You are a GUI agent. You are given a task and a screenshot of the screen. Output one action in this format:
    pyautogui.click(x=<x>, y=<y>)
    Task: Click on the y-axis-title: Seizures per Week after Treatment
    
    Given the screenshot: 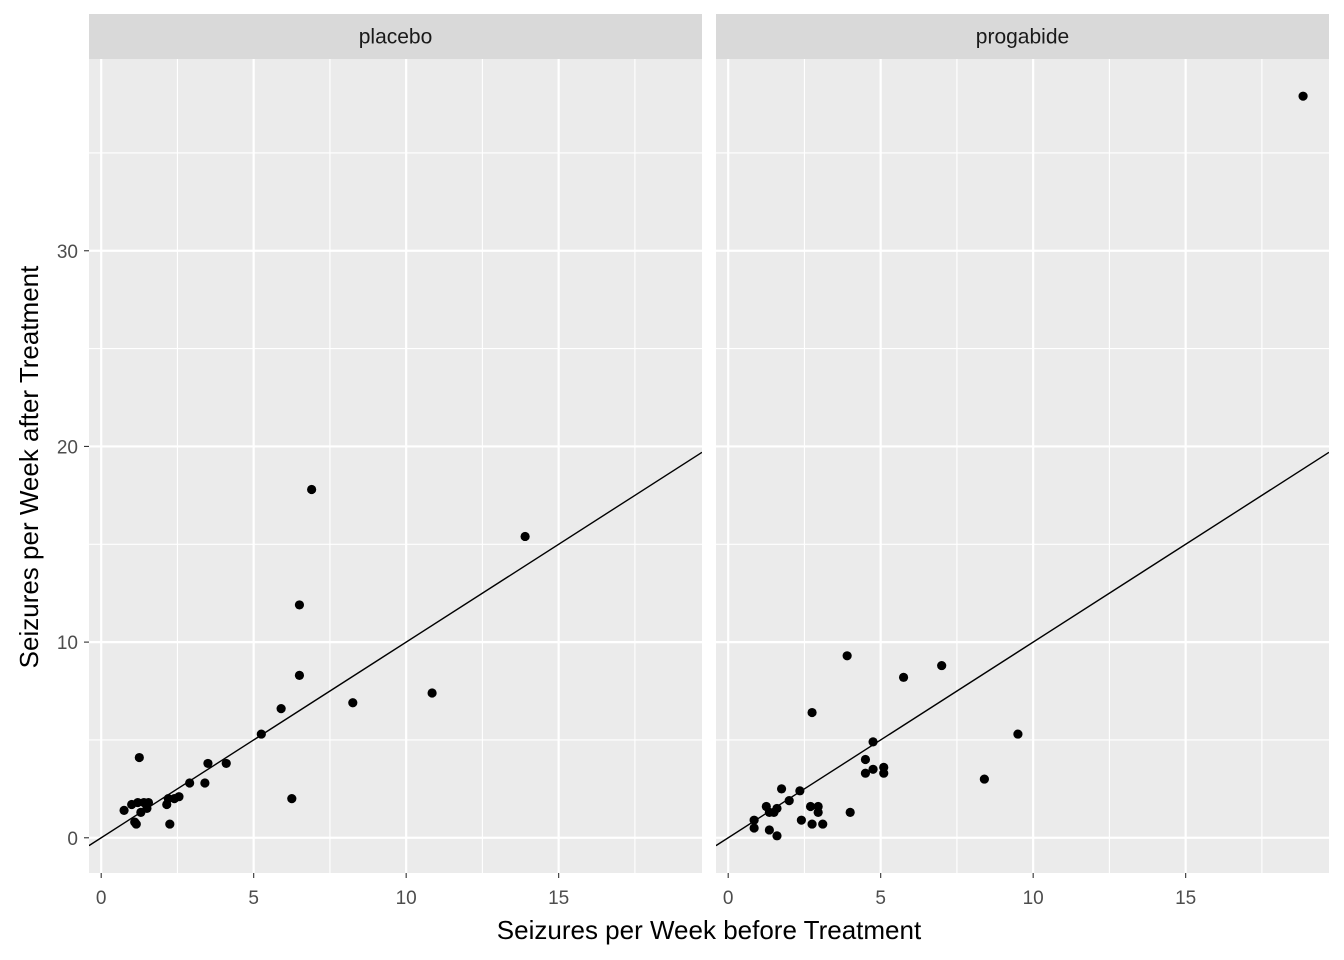 What is the action you would take?
    pyautogui.click(x=29, y=466)
    